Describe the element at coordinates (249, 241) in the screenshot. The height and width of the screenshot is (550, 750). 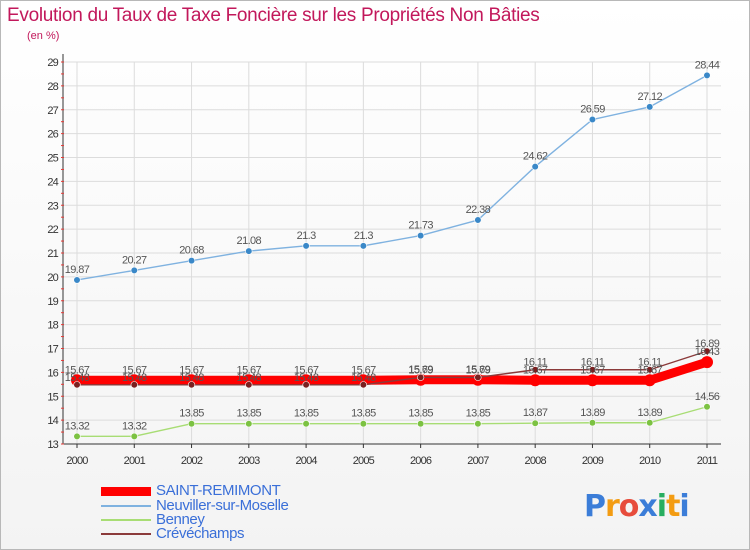
I see `data-label-neuviller-sur-moselle-2003: 21.08` at that location.